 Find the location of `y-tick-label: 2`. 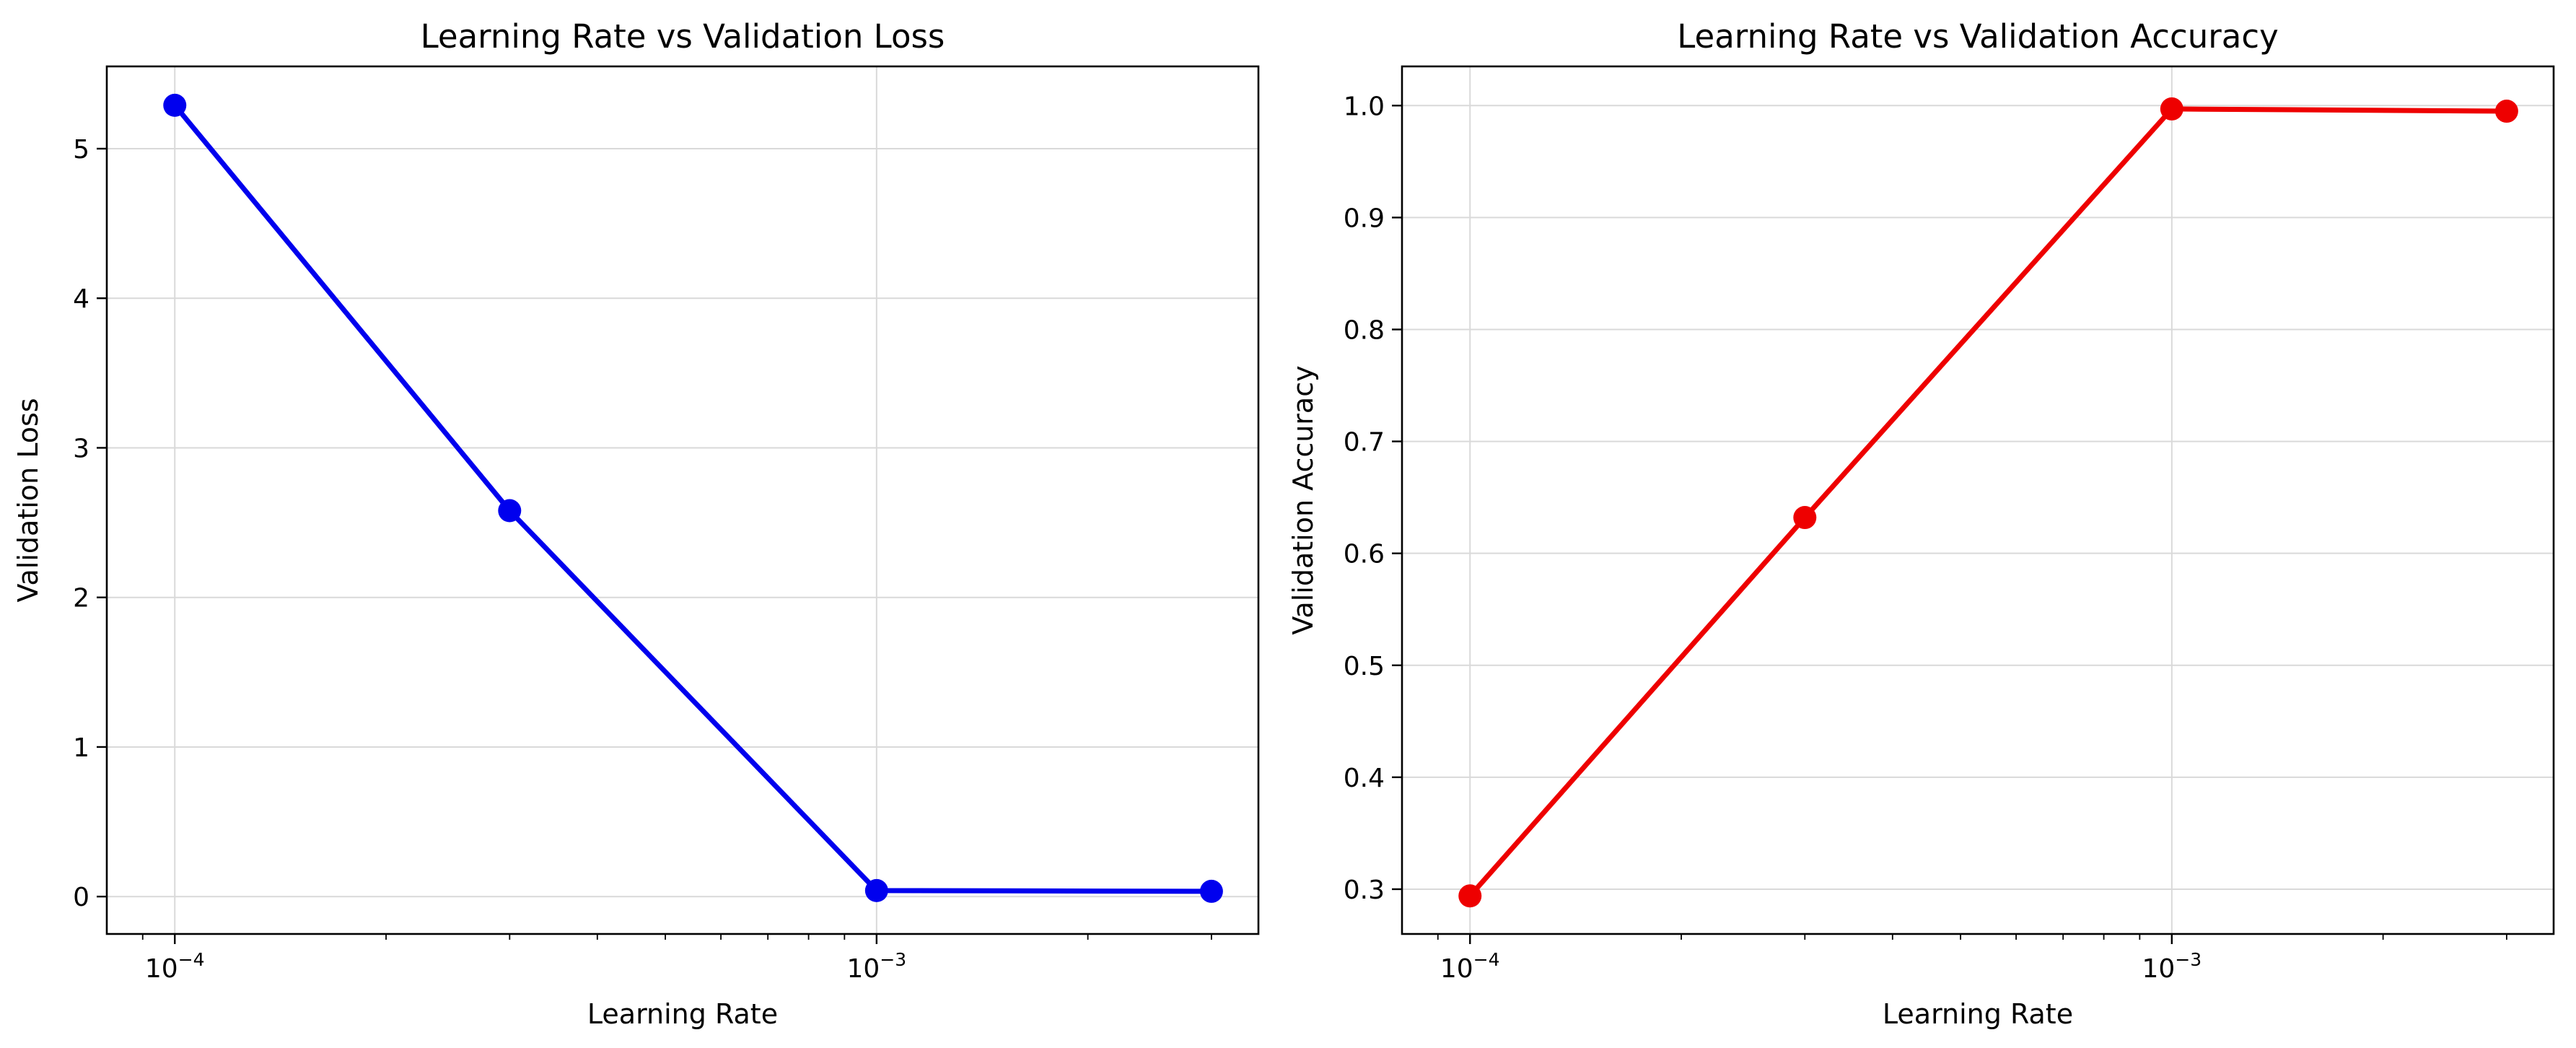

y-tick-label: 2 is located at coordinates (81, 598).